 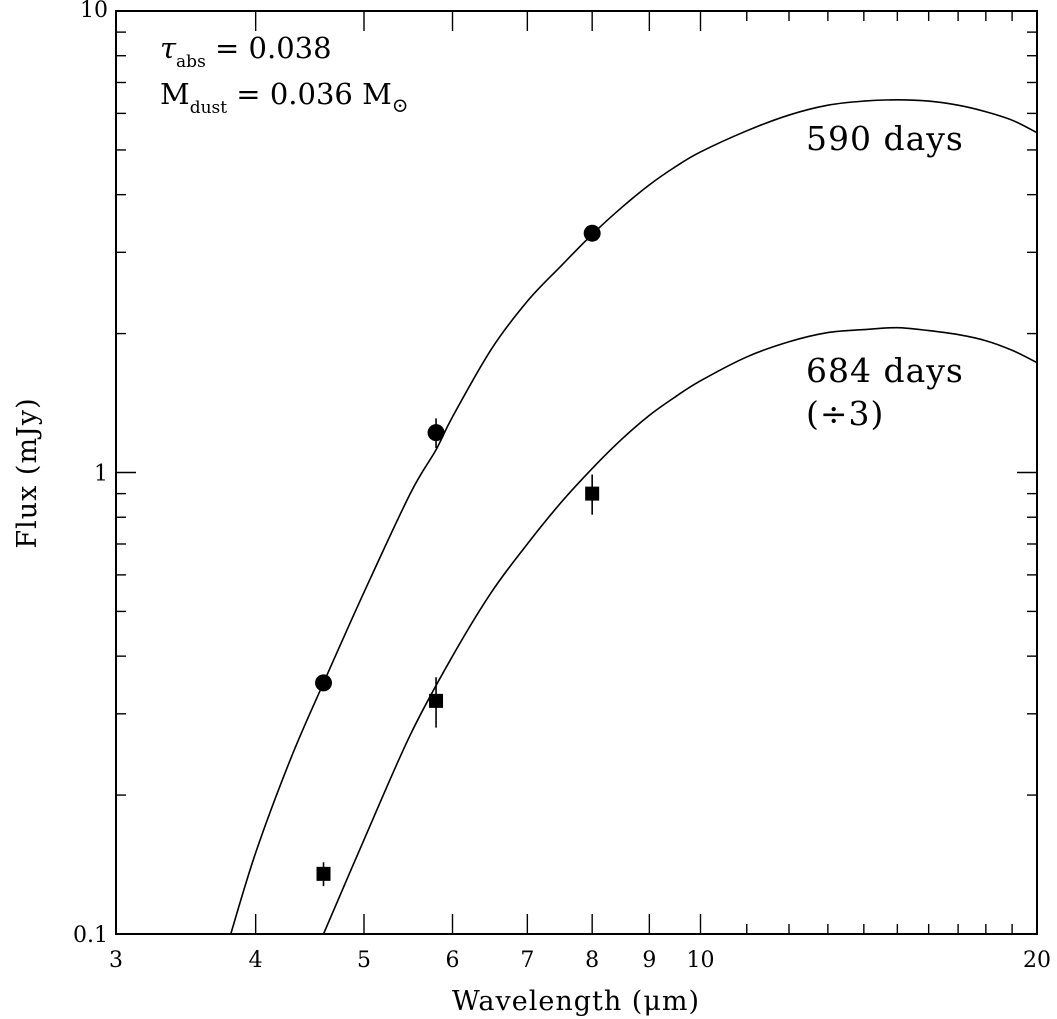 What do you see at coordinates (101, 474) in the screenshot?
I see `y-tick-label: 1` at bounding box center [101, 474].